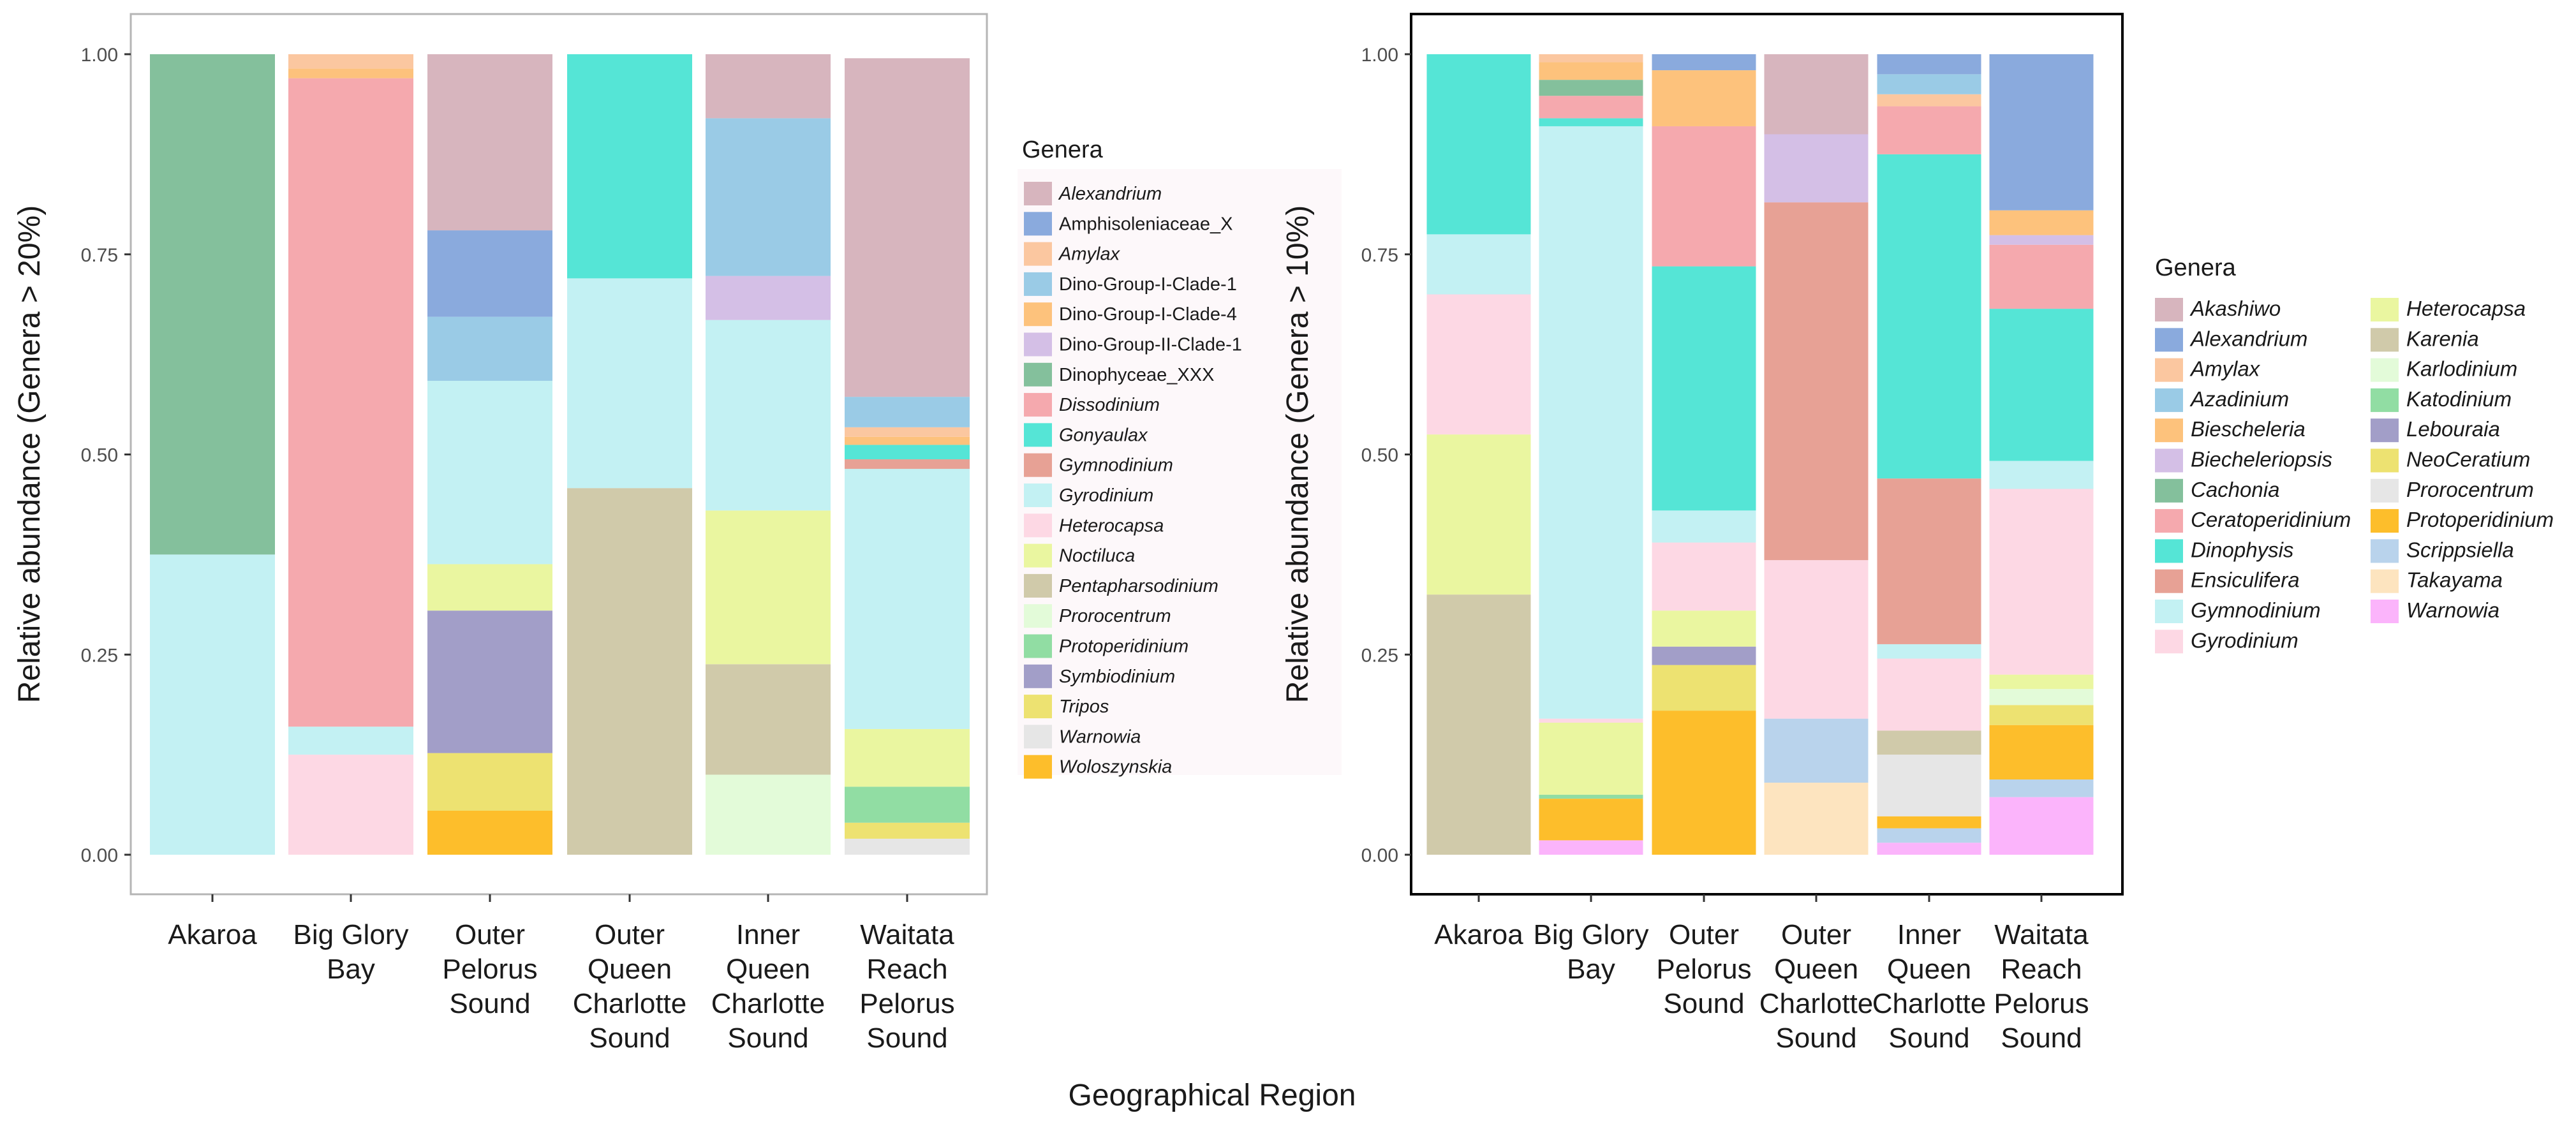 This screenshot has height=1129, width=2576. What do you see at coordinates (1148, 314) in the screenshot?
I see `panel-a-legend-label: Dino-Group-I-Clade-4` at bounding box center [1148, 314].